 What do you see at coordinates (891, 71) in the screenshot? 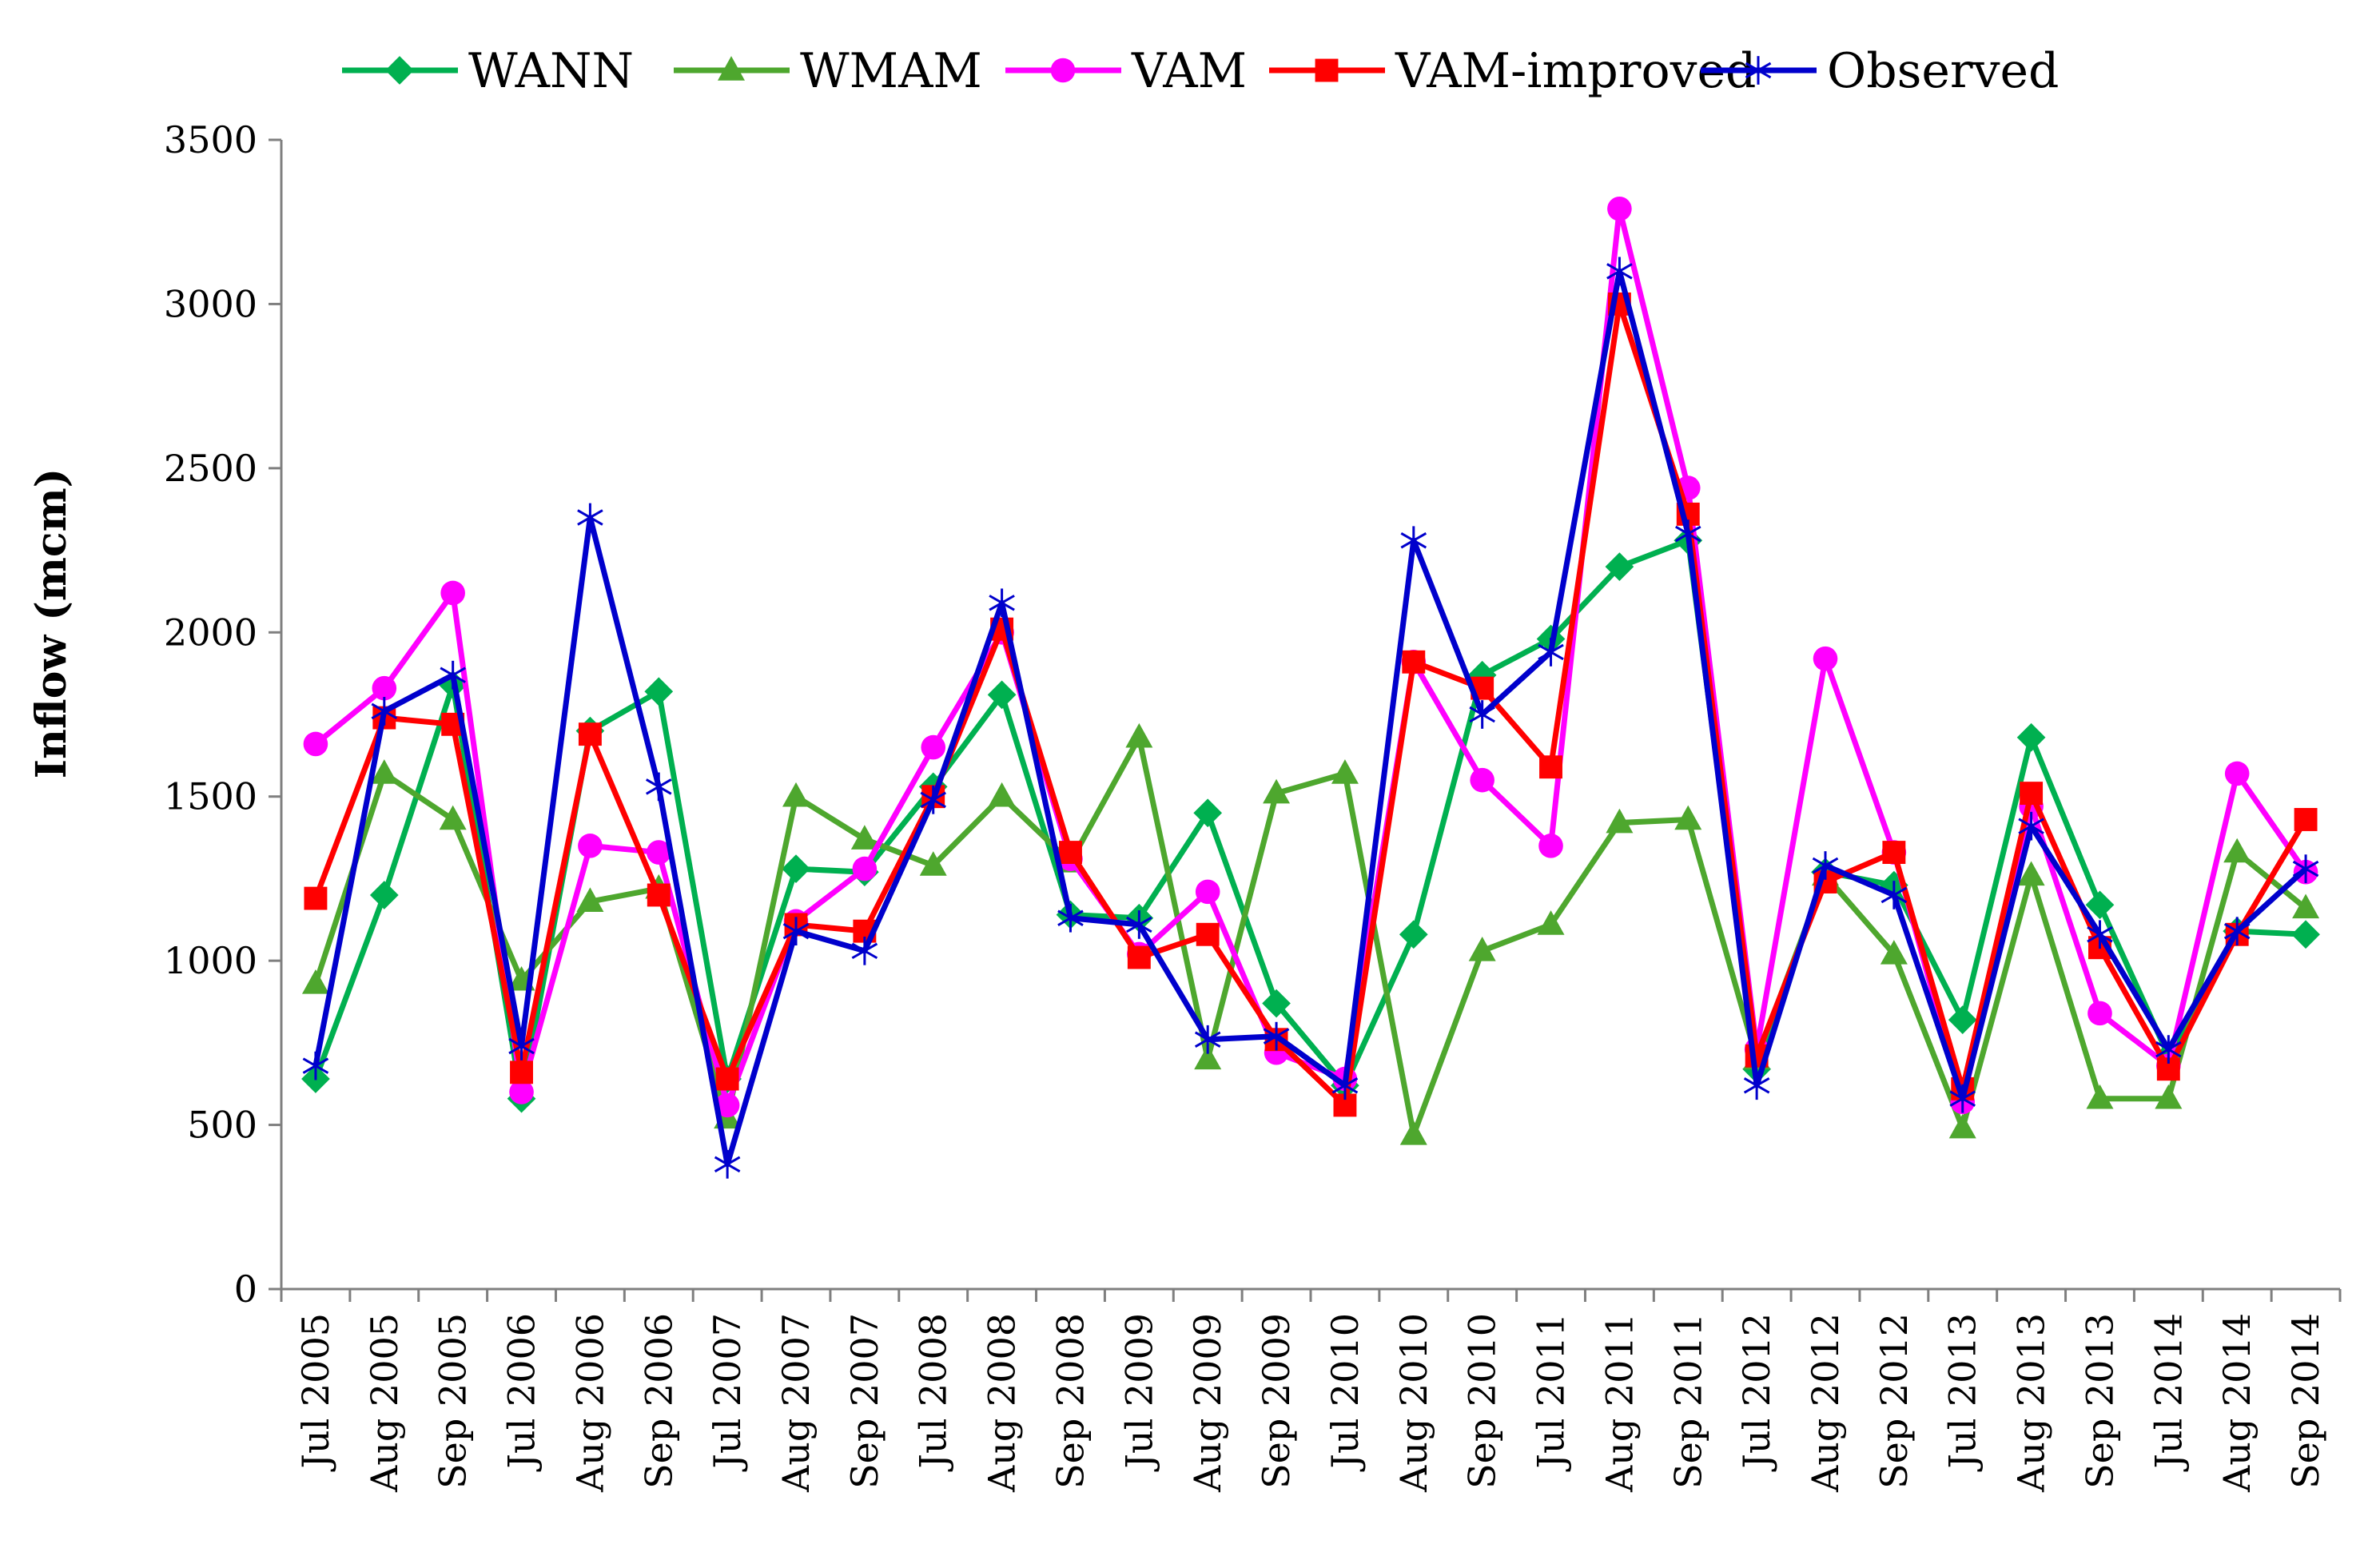
I see `legend-label: WMAM` at bounding box center [891, 71].